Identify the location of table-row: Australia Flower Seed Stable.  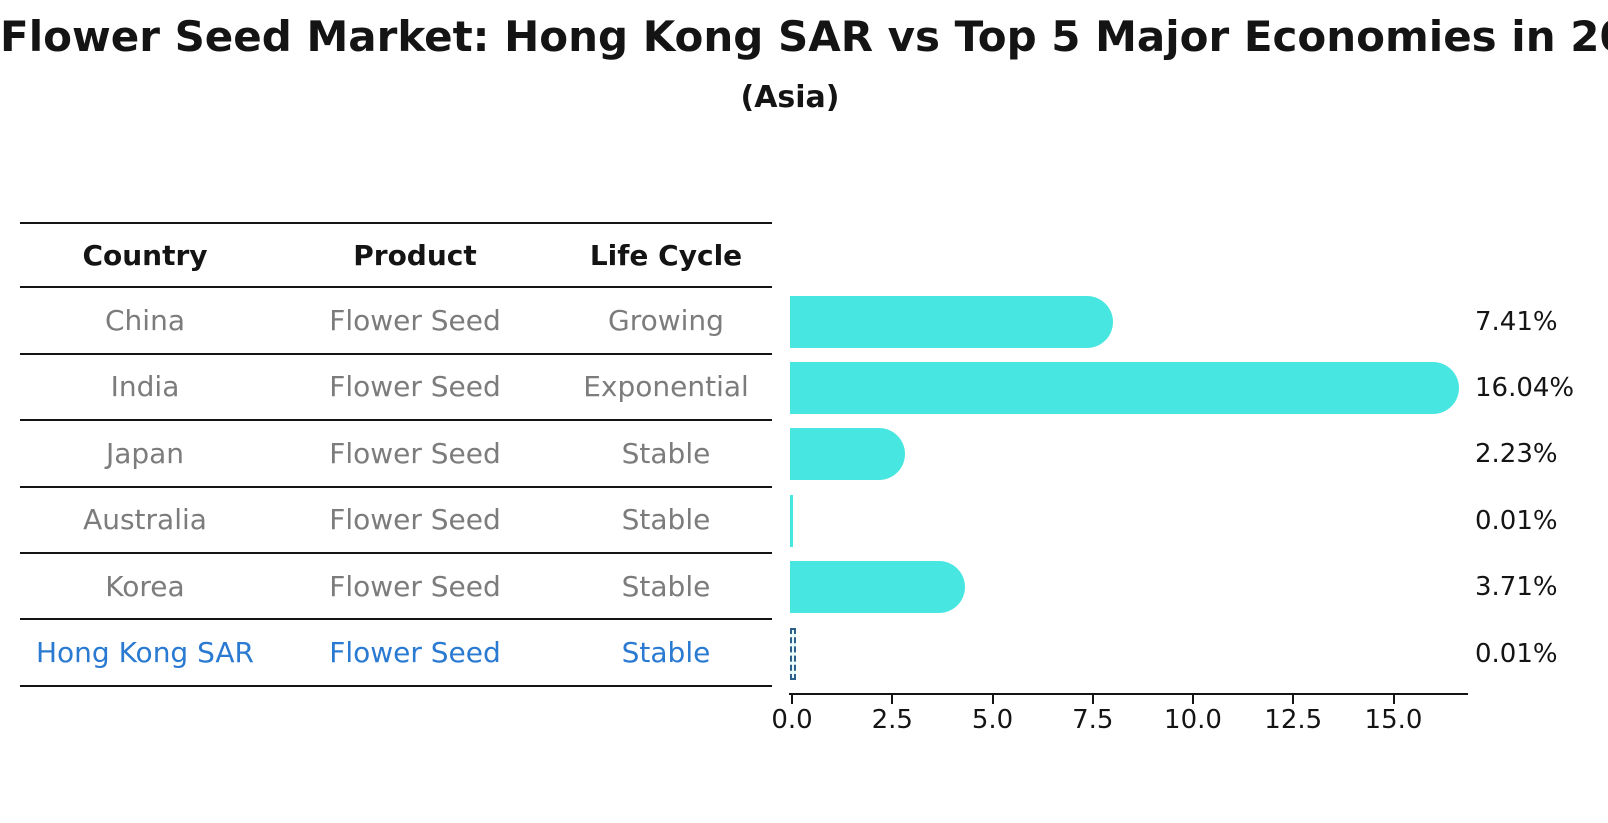
(396, 521).